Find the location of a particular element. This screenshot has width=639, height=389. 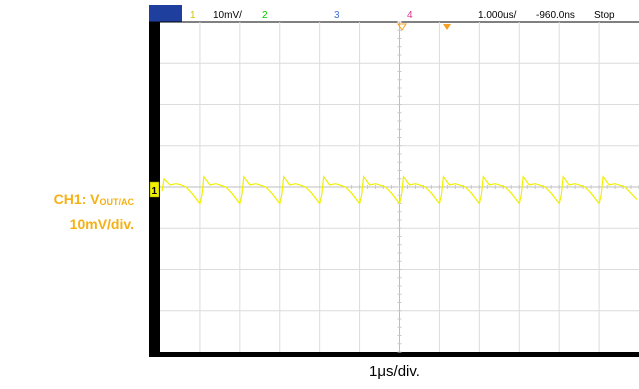

ch1-ground-marker is located at coordinates (154, 189).